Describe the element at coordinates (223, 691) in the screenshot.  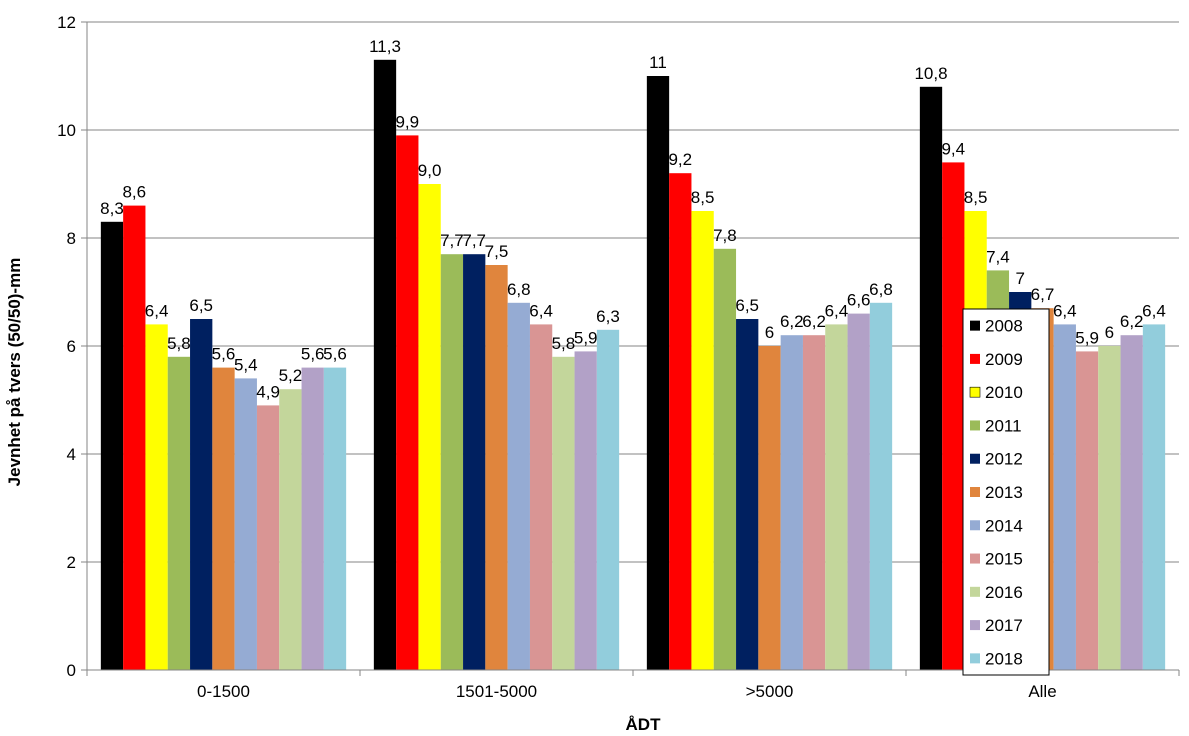
I see `x-tick-label: 0-1500` at that location.